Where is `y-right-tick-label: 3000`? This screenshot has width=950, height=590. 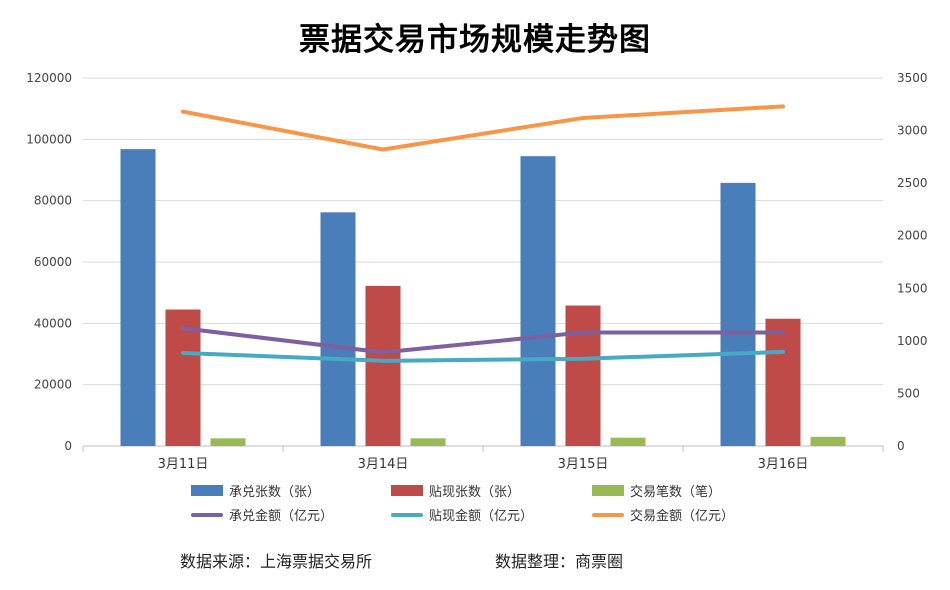 y-right-tick-label: 3000 is located at coordinates (912, 131).